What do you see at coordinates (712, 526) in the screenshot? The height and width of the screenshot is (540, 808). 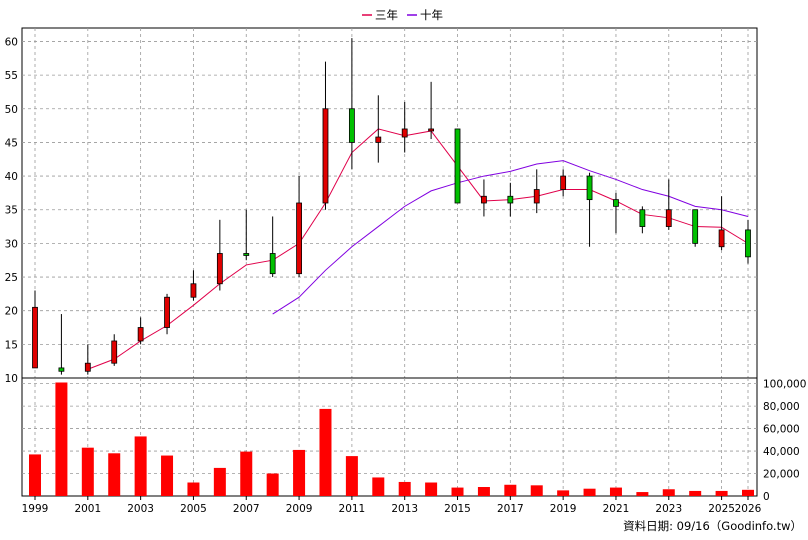 I see `data-date-footer: 資料日期: 09/16（Goodinfo.tw）` at bounding box center [712, 526].